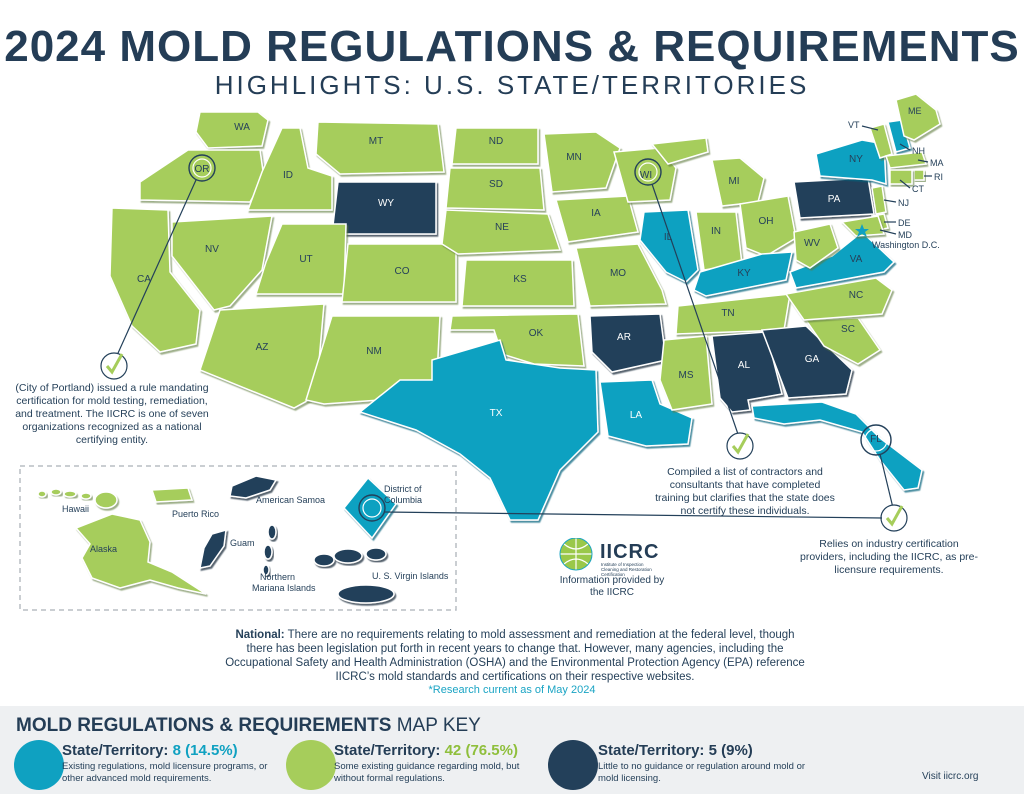  I want to click on state-ri, so click(919, 175).